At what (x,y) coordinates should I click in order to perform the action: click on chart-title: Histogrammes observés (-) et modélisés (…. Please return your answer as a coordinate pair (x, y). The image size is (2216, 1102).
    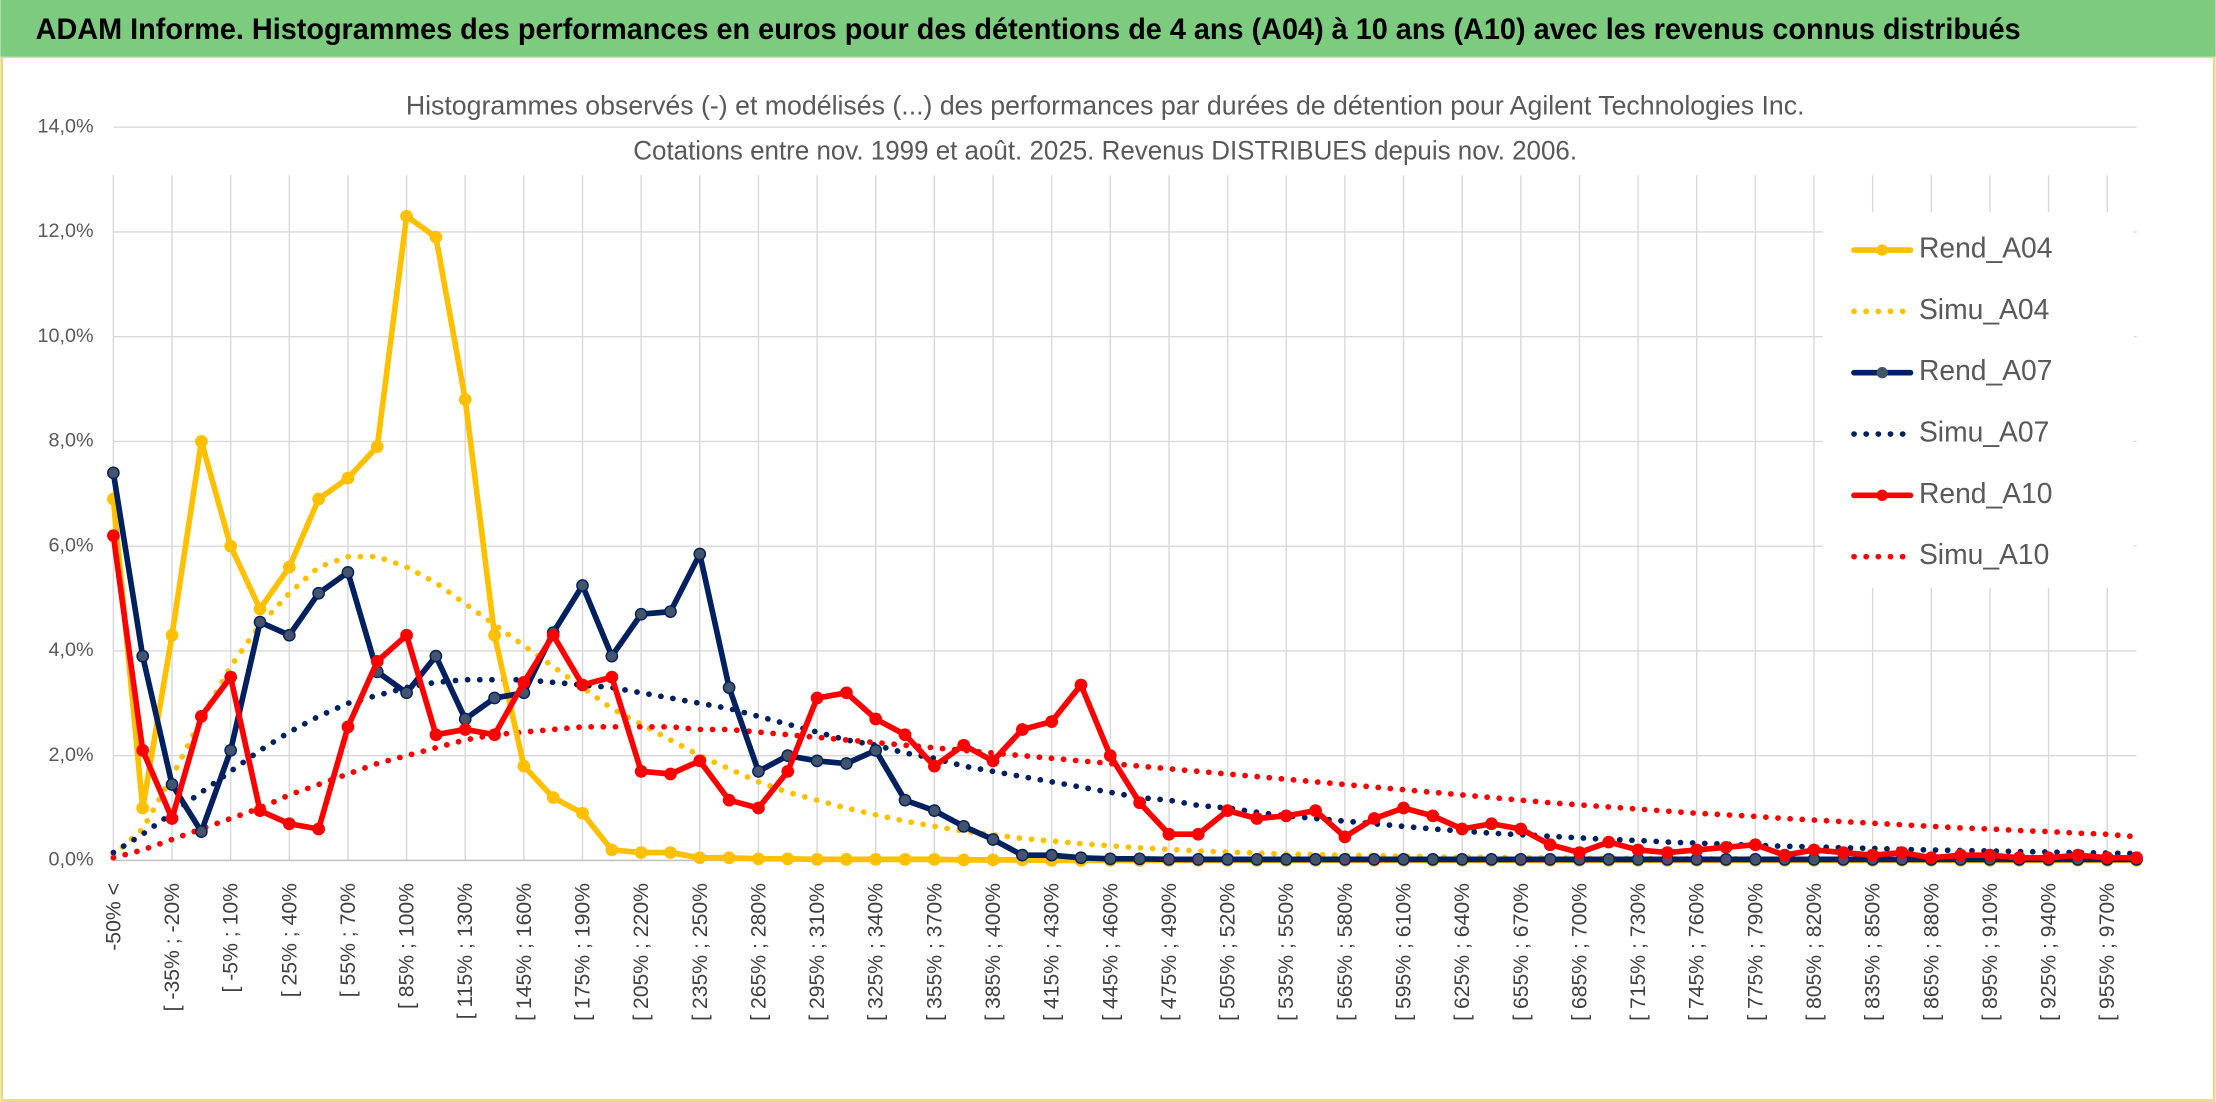
    Looking at the image, I should click on (1105, 105).